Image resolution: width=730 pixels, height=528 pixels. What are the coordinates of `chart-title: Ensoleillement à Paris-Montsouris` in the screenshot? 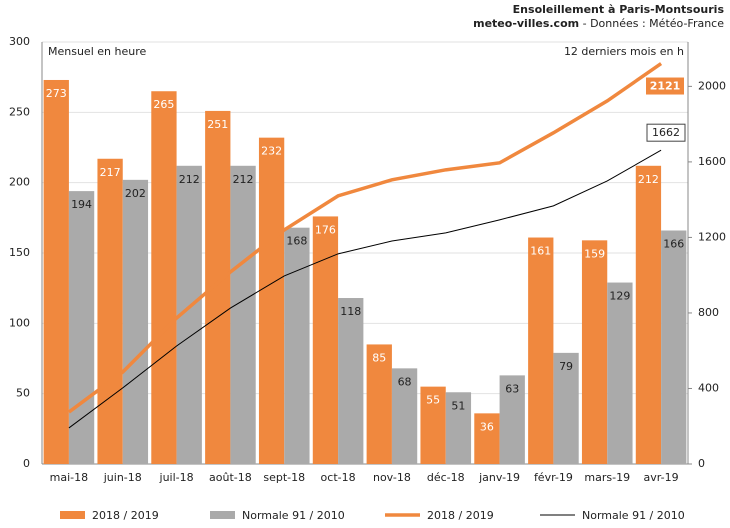 It's located at (619, 9).